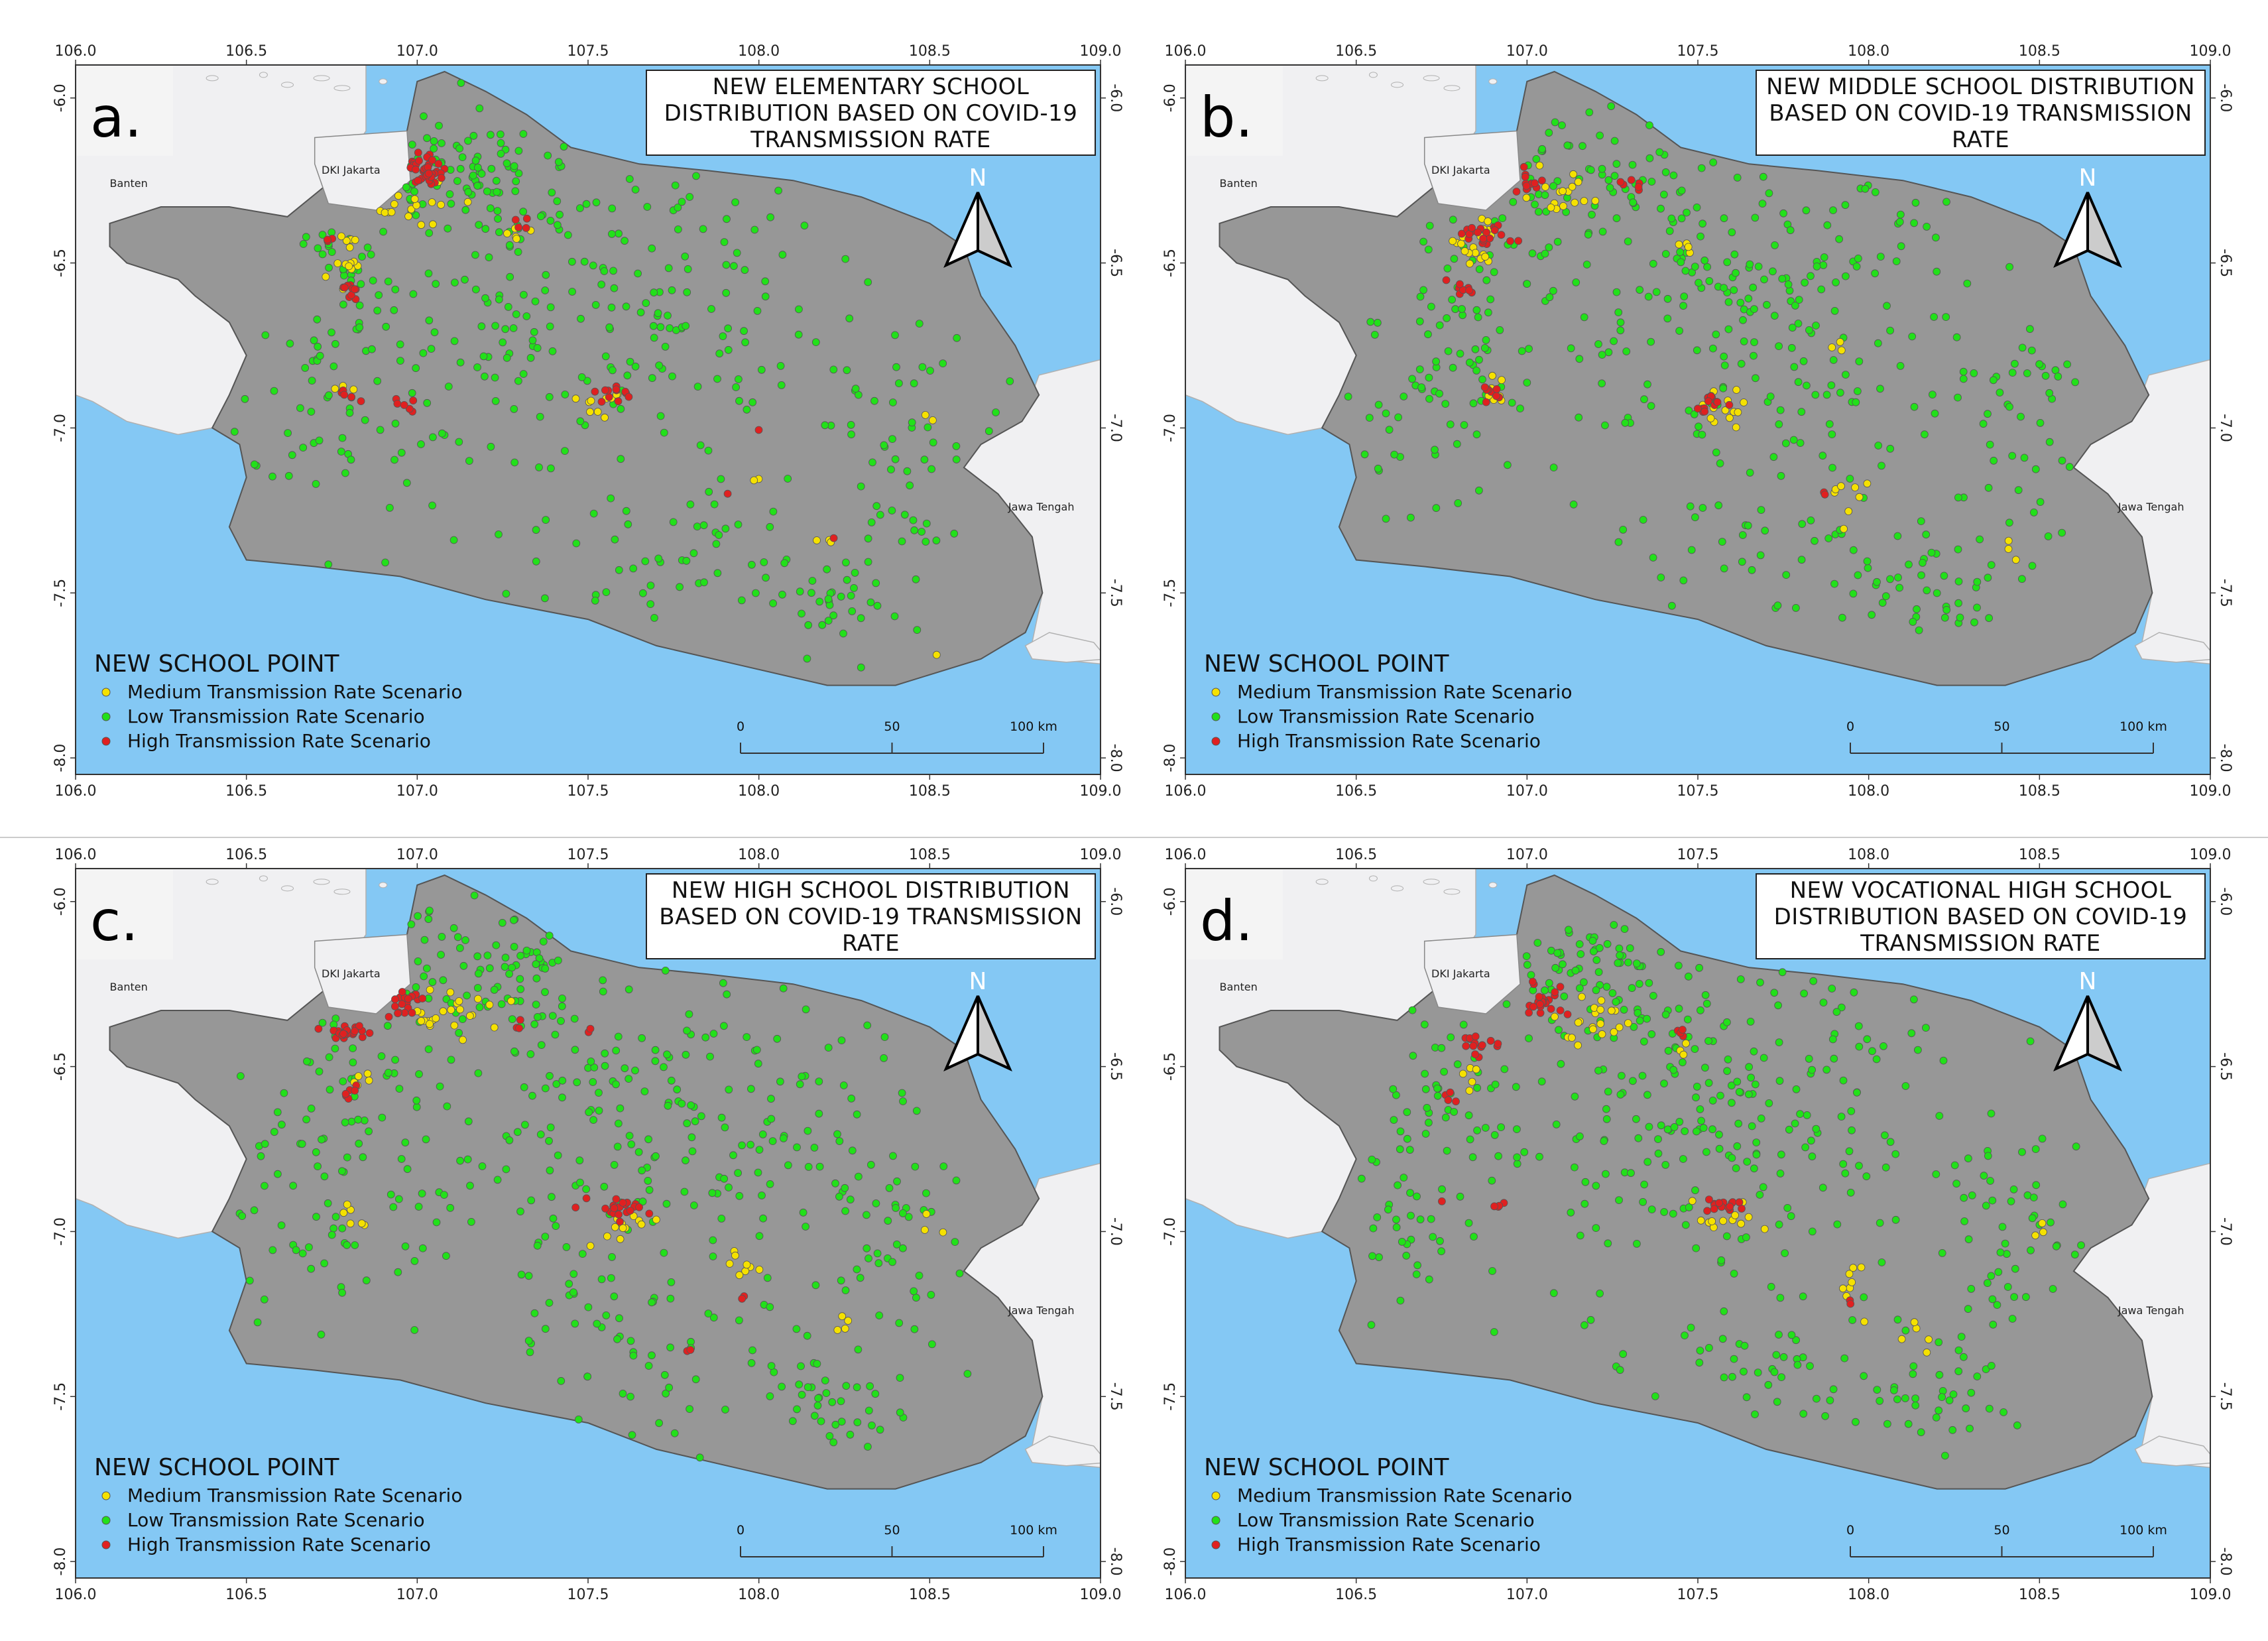 This screenshot has width=2268, height=1641. I want to click on north-label: N, so click(978, 981).